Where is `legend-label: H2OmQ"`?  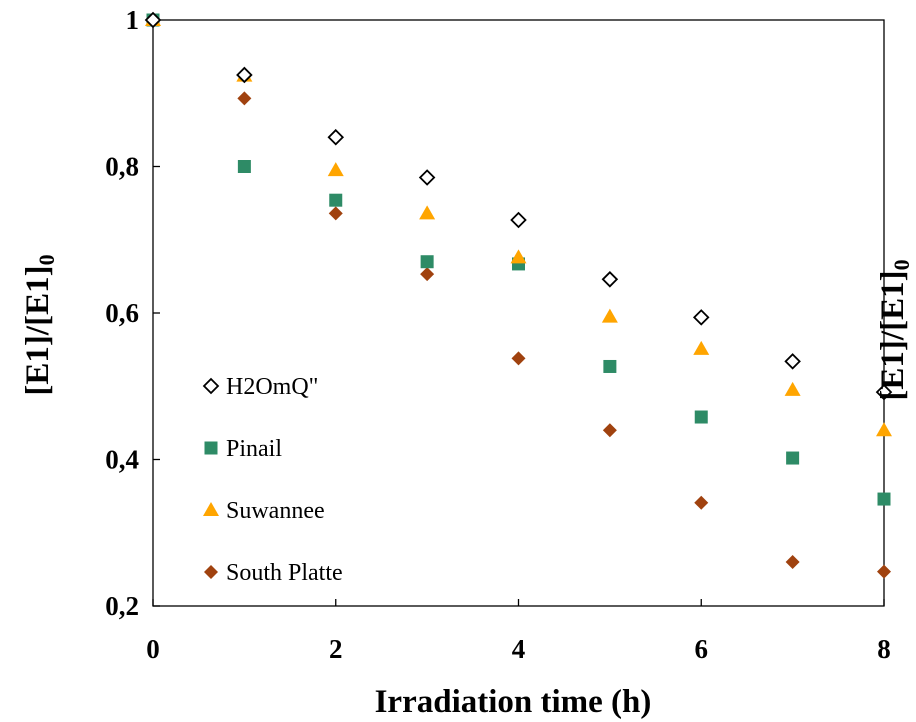 legend-label: H2OmQ" is located at coordinates (272, 387).